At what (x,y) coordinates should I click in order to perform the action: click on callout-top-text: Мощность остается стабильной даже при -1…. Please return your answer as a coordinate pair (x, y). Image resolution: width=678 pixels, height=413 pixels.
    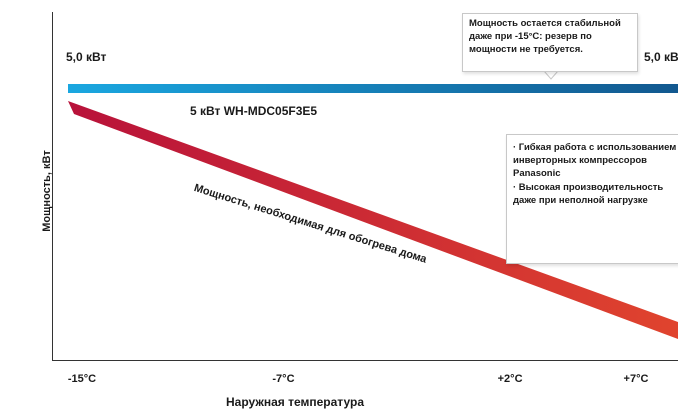
    Looking at the image, I should click on (545, 36).